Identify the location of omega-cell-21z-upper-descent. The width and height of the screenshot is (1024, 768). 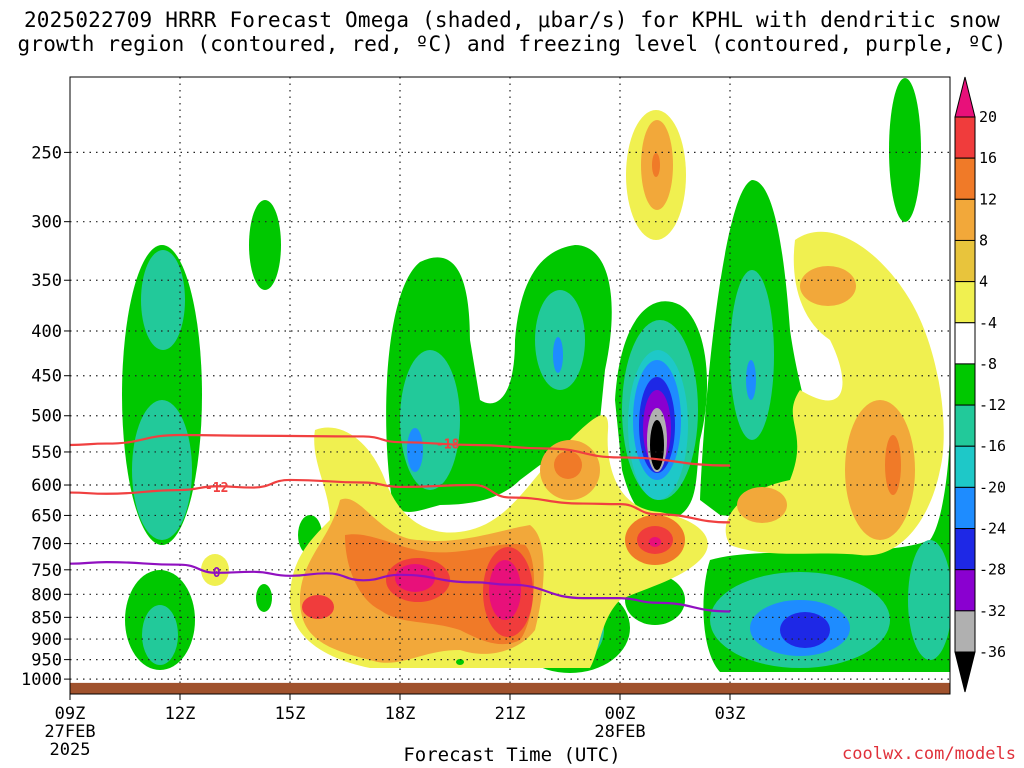
(656, 175).